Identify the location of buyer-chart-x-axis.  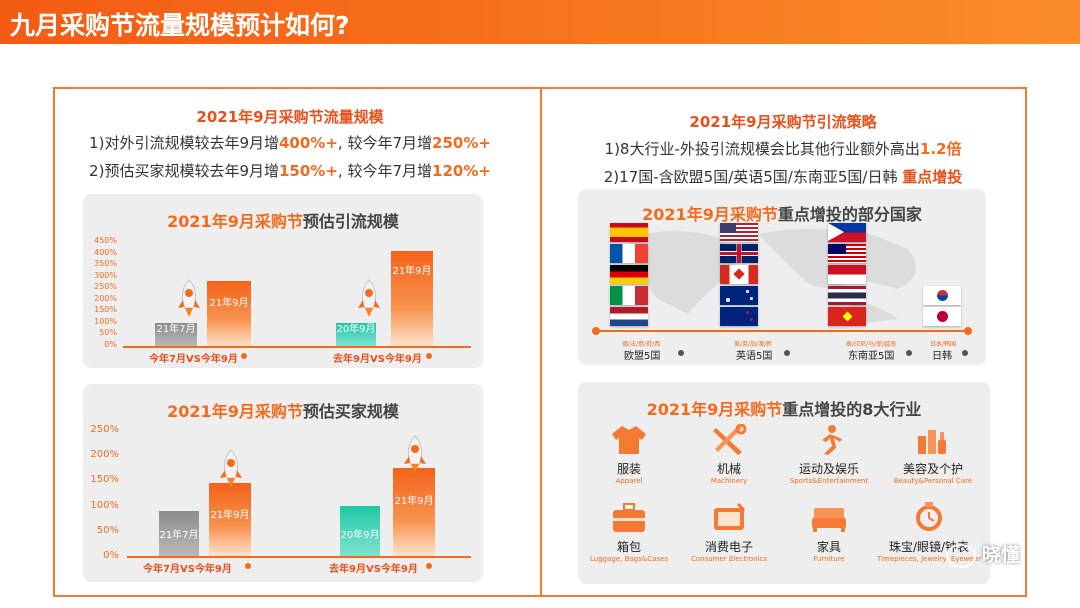
(299, 557).